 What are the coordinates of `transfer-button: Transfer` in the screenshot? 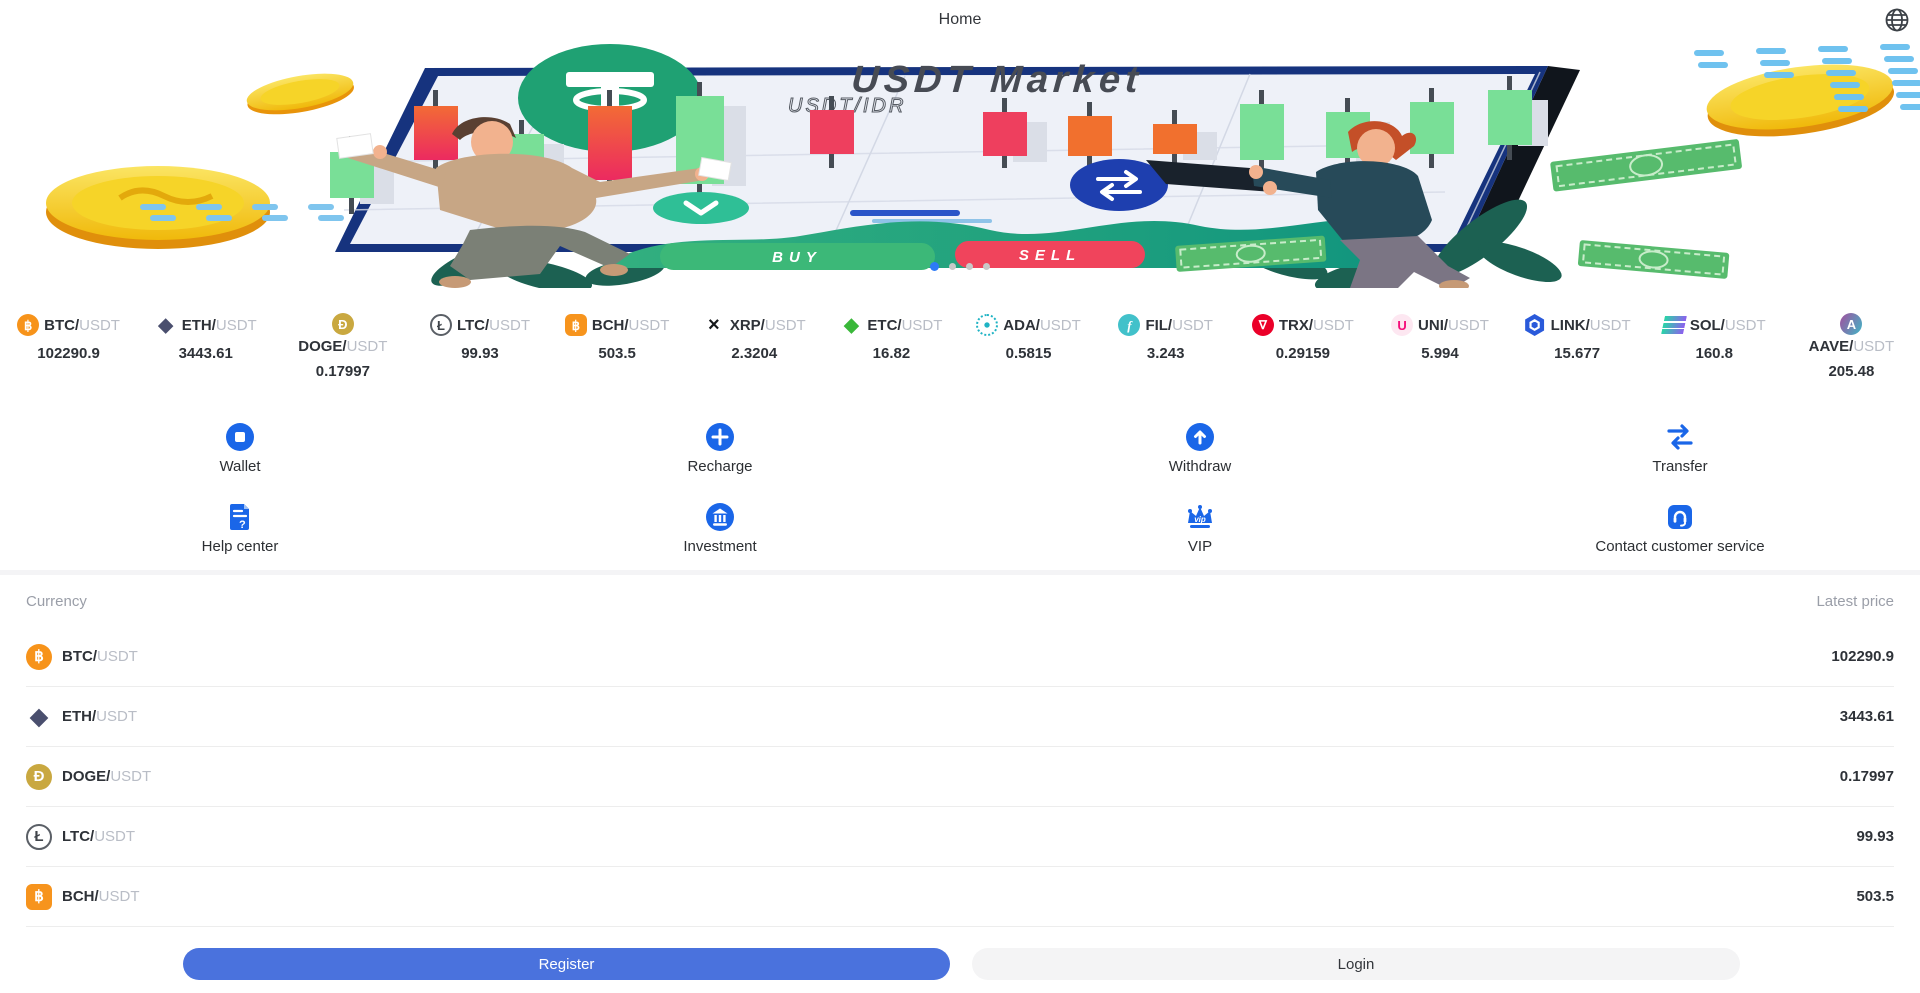 It's located at (1680, 455).